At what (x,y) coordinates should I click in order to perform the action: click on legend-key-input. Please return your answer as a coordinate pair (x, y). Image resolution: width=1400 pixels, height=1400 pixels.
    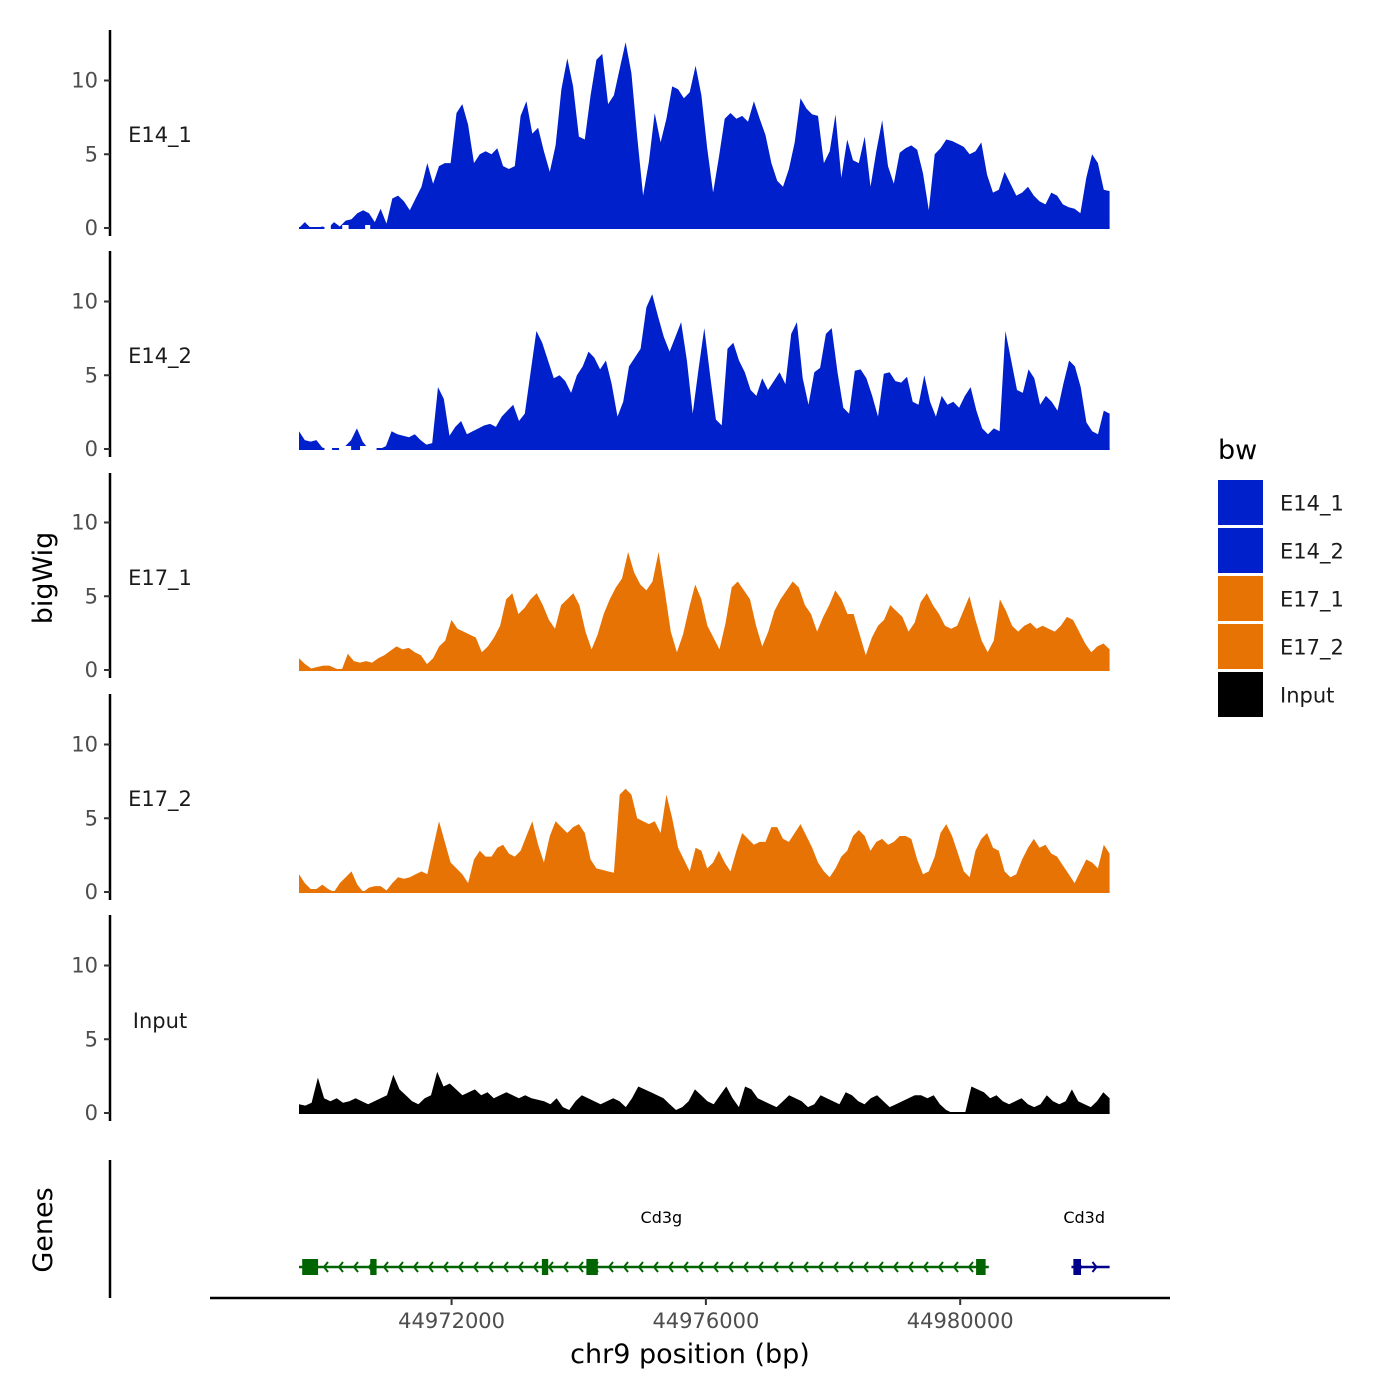
    Looking at the image, I should click on (1240, 694).